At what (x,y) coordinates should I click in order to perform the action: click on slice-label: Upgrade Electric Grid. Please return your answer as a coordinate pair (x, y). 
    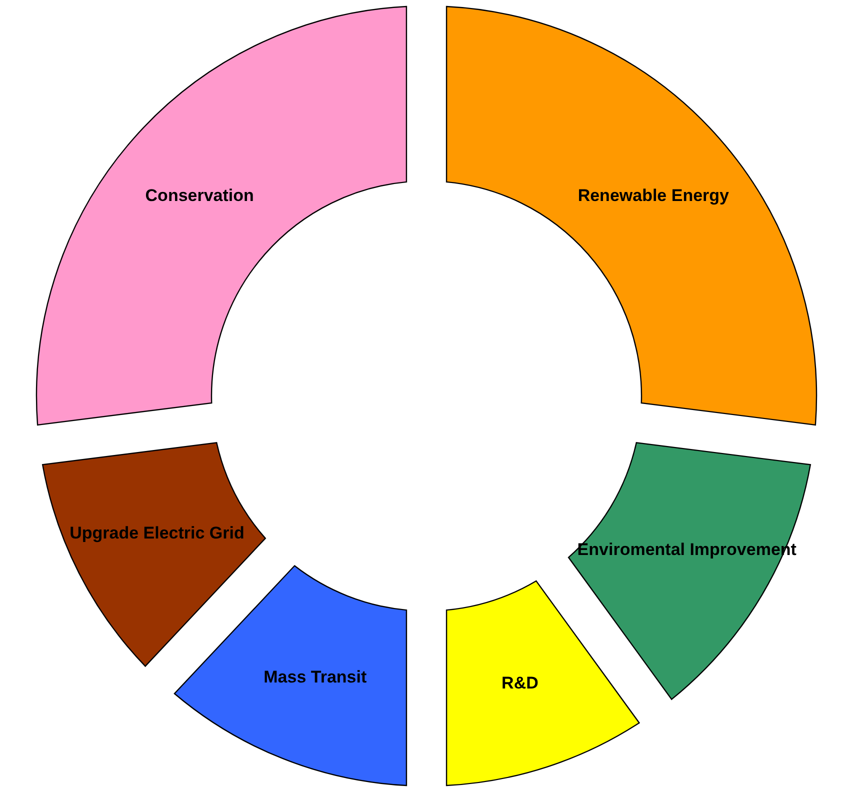
    Looking at the image, I should click on (157, 532).